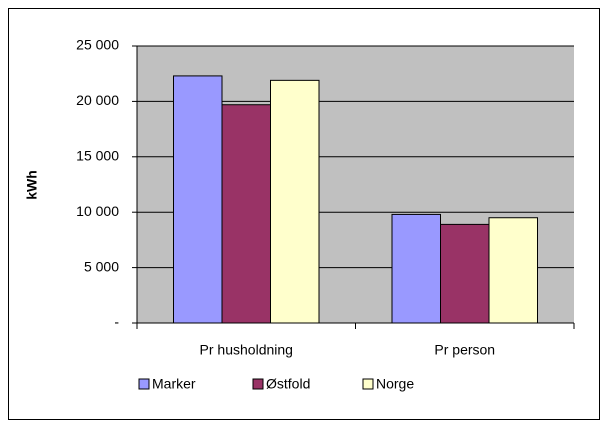  What do you see at coordinates (32, 185) in the screenshot?
I see `y-axis-label: kWh` at bounding box center [32, 185].